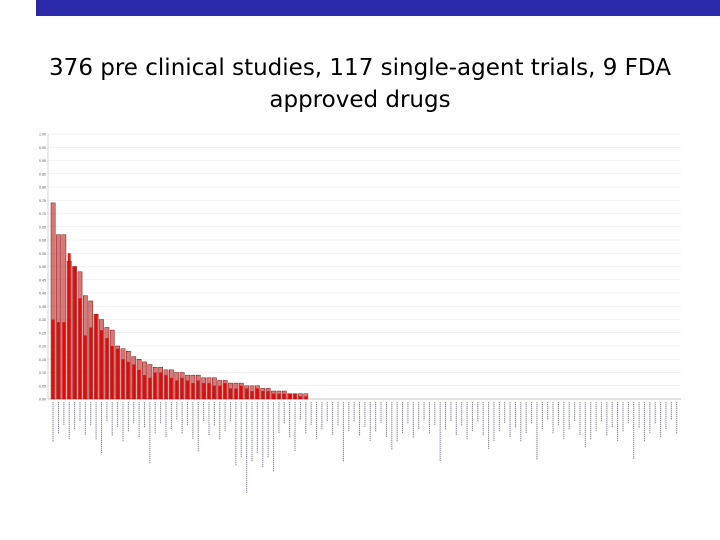 Image resolution: width=720 pixels, height=540 pixels. What do you see at coordinates (42, 254) in the screenshot?
I see `y-tick-label: 0.55` at bounding box center [42, 254].